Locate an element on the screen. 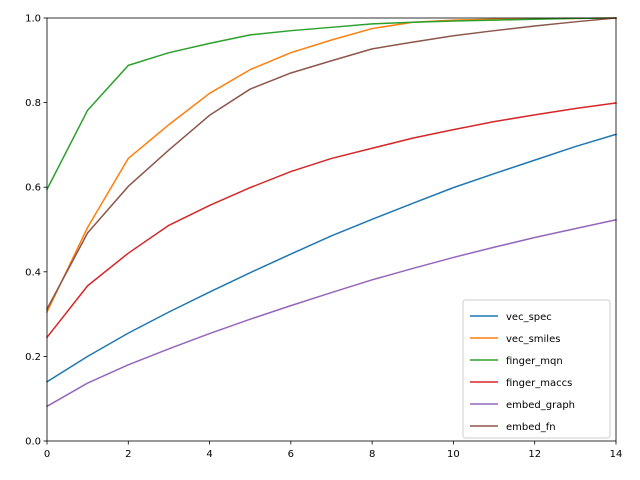 Image resolution: width=640 pixels, height=480 pixels. y-tick-label: 0.2 is located at coordinates (33, 357).